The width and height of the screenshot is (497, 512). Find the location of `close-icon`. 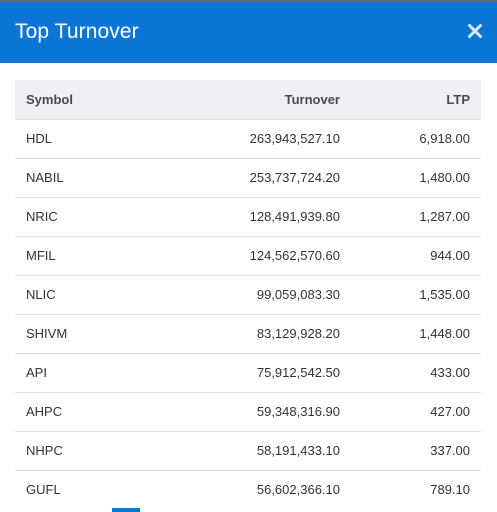

close-icon is located at coordinates (475, 31).